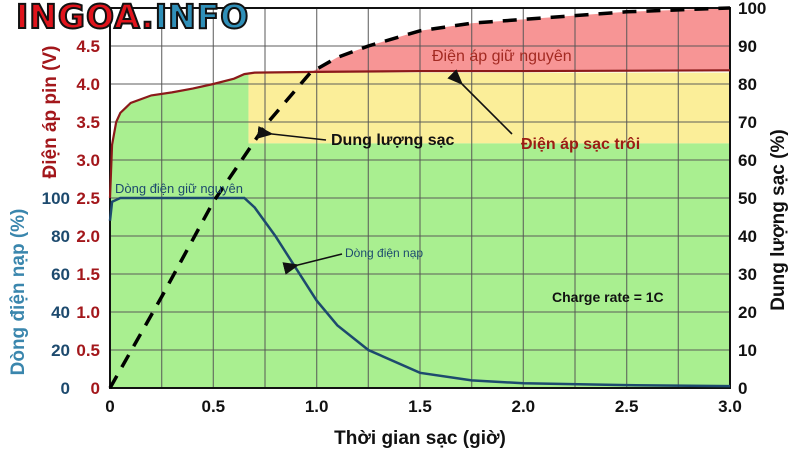  What do you see at coordinates (60, 274) in the screenshot?
I see `current-tick-label: 60` at bounding box center [60, 274].